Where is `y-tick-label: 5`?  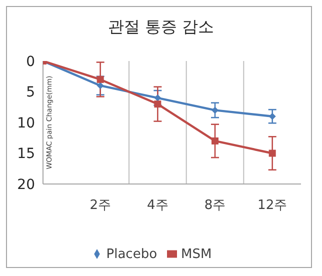
y-tick-label: 5 is located at coordinates (30, 92).